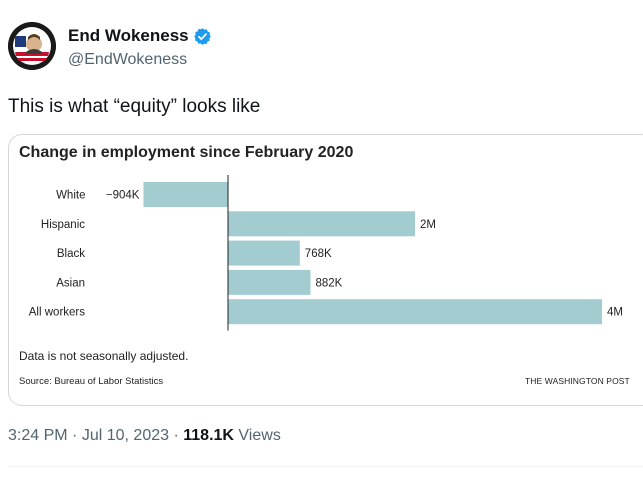 Image resolution: width=643 pixels, height=484 pixels. What do you see at coordinates (123, 196) in the screenshot?
I see `value-label: −904K` at bounding box center [123, 196].